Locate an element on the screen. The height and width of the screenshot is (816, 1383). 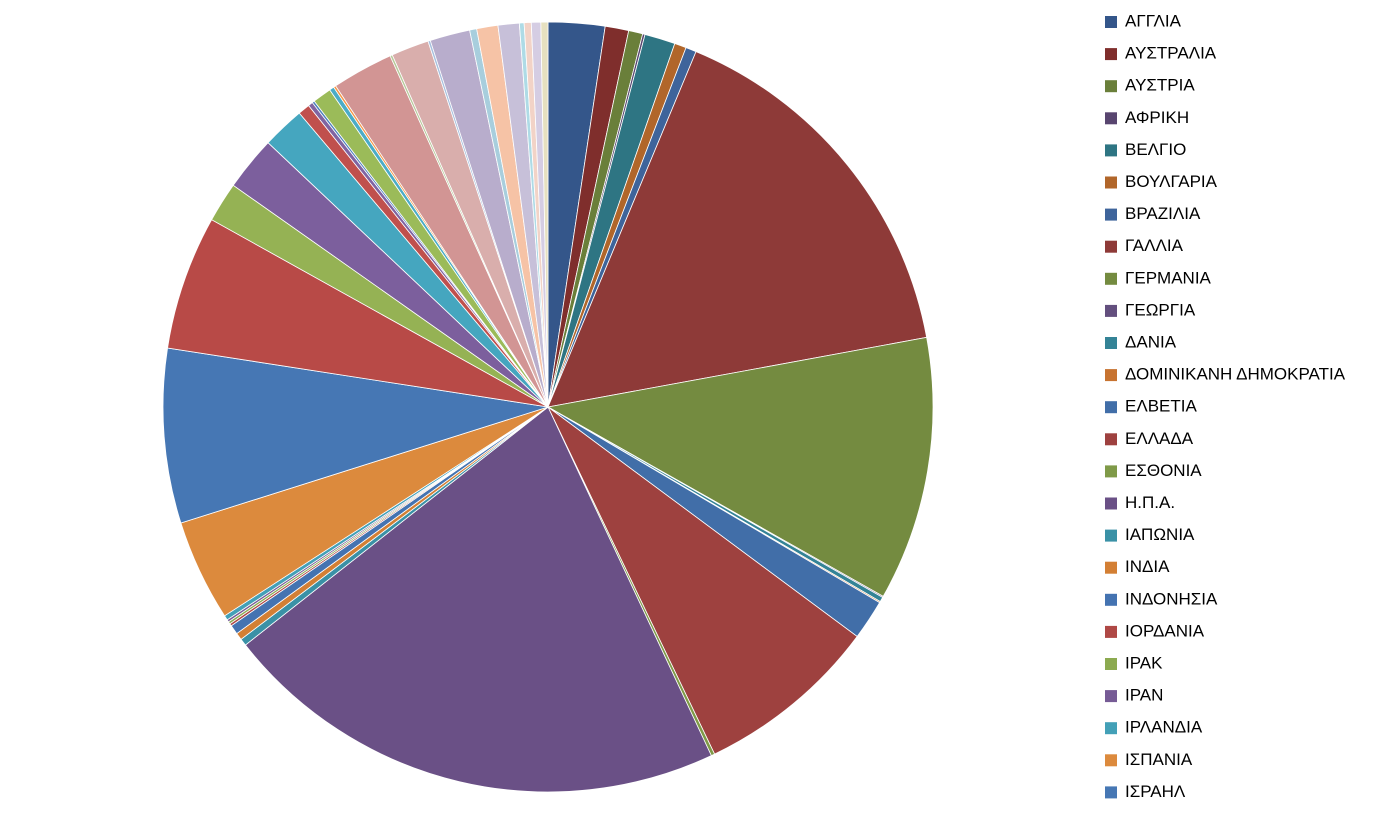
legend-label: ΙΡΑΚ is located at coordinates (1144, 662).